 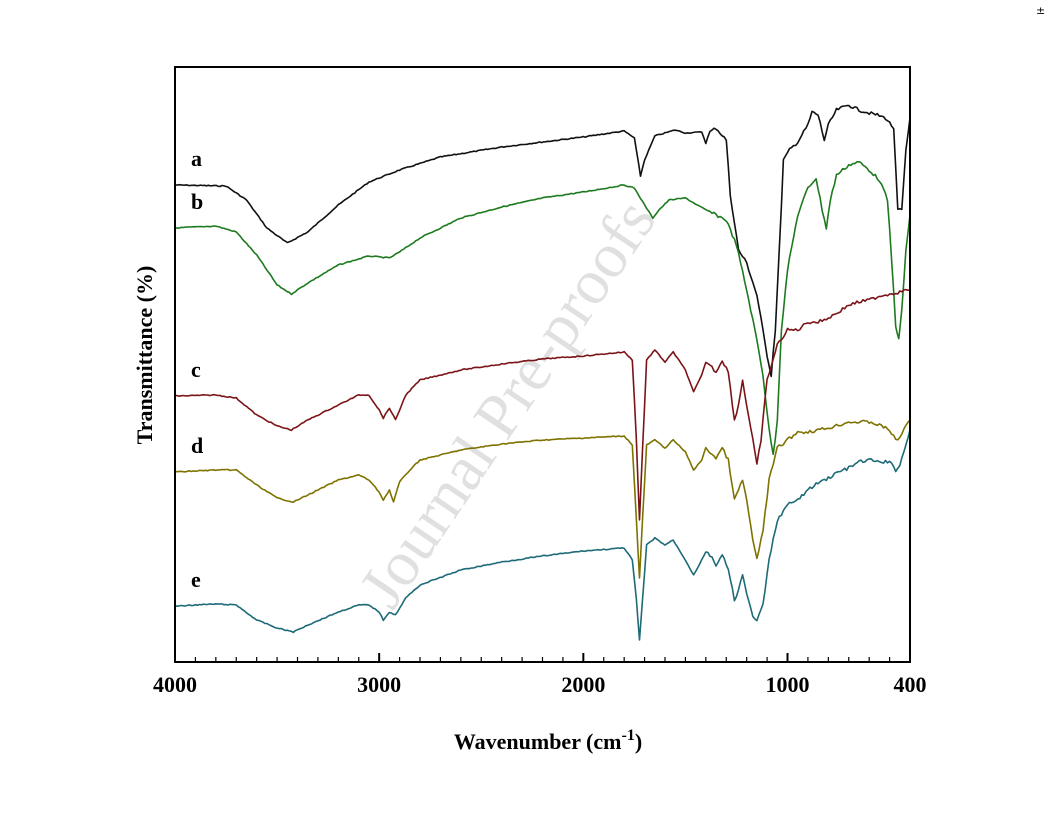 I want to click on x-tick-label: 1000, so click(x=788, y=684).